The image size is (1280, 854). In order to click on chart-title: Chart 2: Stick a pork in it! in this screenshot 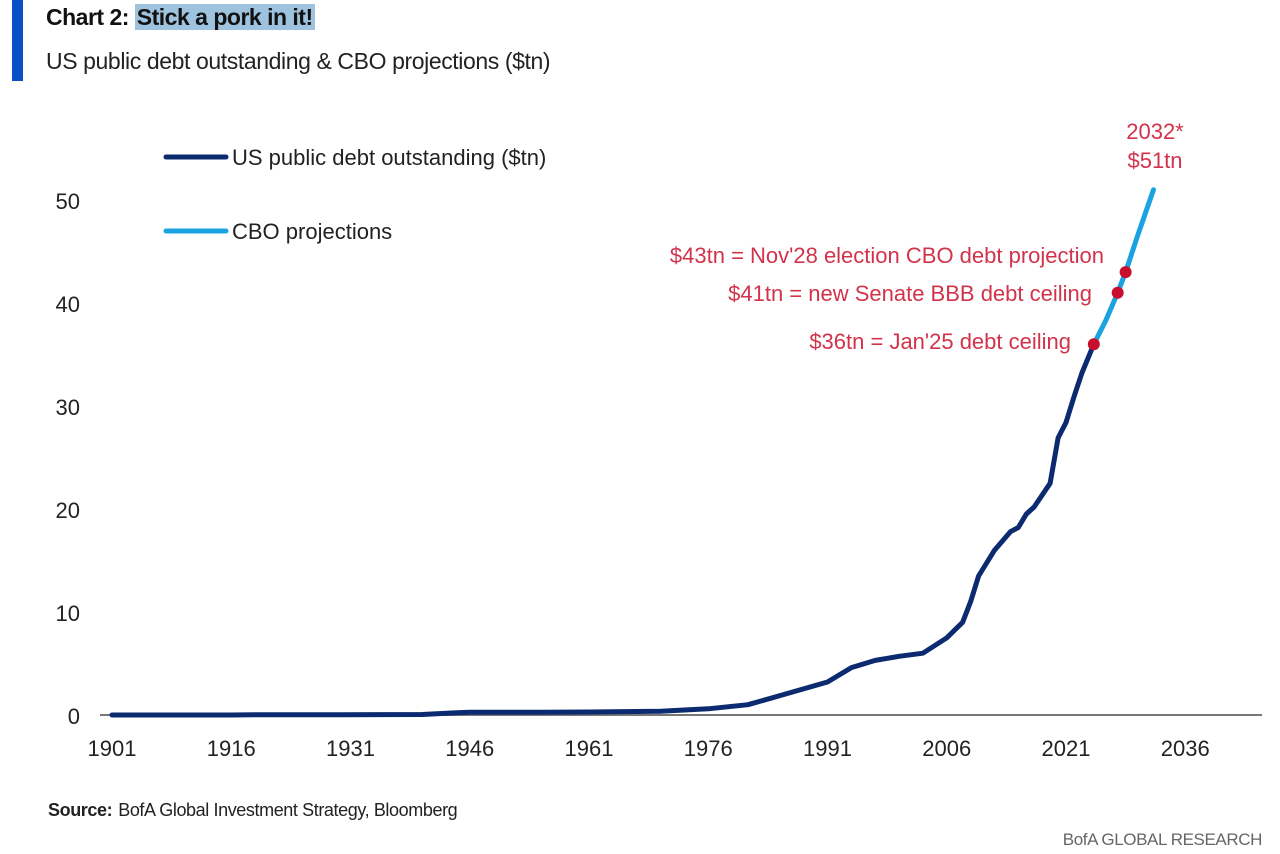, I will do `click(180, 17)`.